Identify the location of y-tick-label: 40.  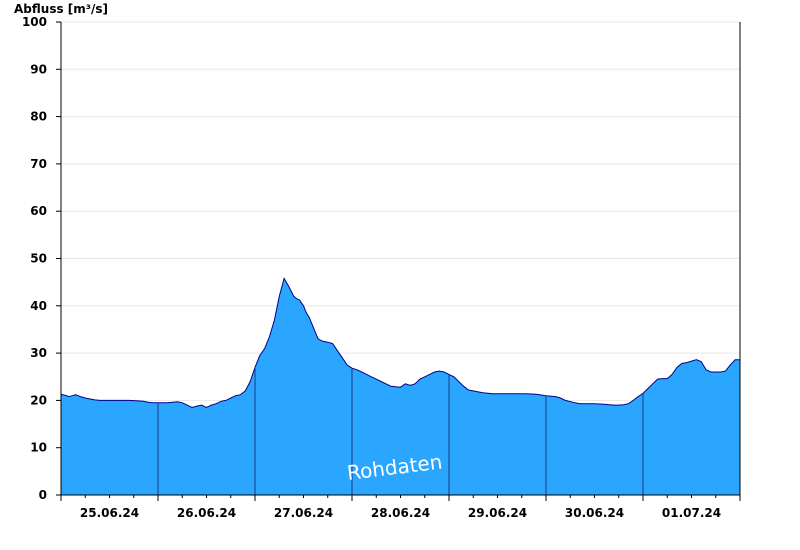
(38, 306).